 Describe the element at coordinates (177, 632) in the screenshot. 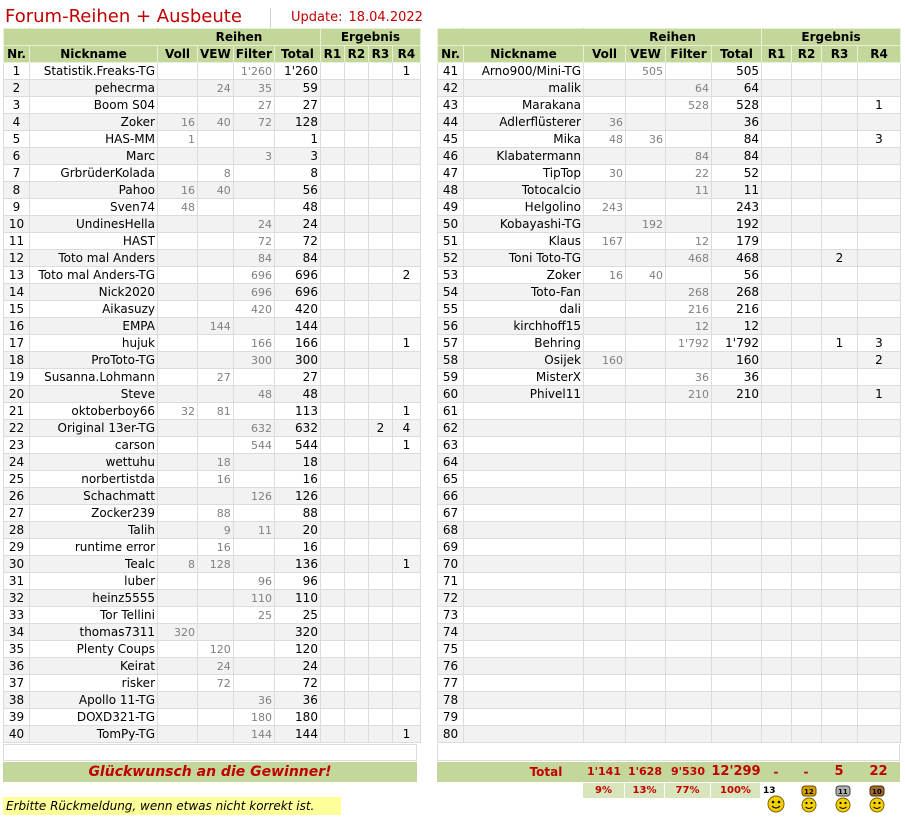

I see `row-voll: 320` at that location.